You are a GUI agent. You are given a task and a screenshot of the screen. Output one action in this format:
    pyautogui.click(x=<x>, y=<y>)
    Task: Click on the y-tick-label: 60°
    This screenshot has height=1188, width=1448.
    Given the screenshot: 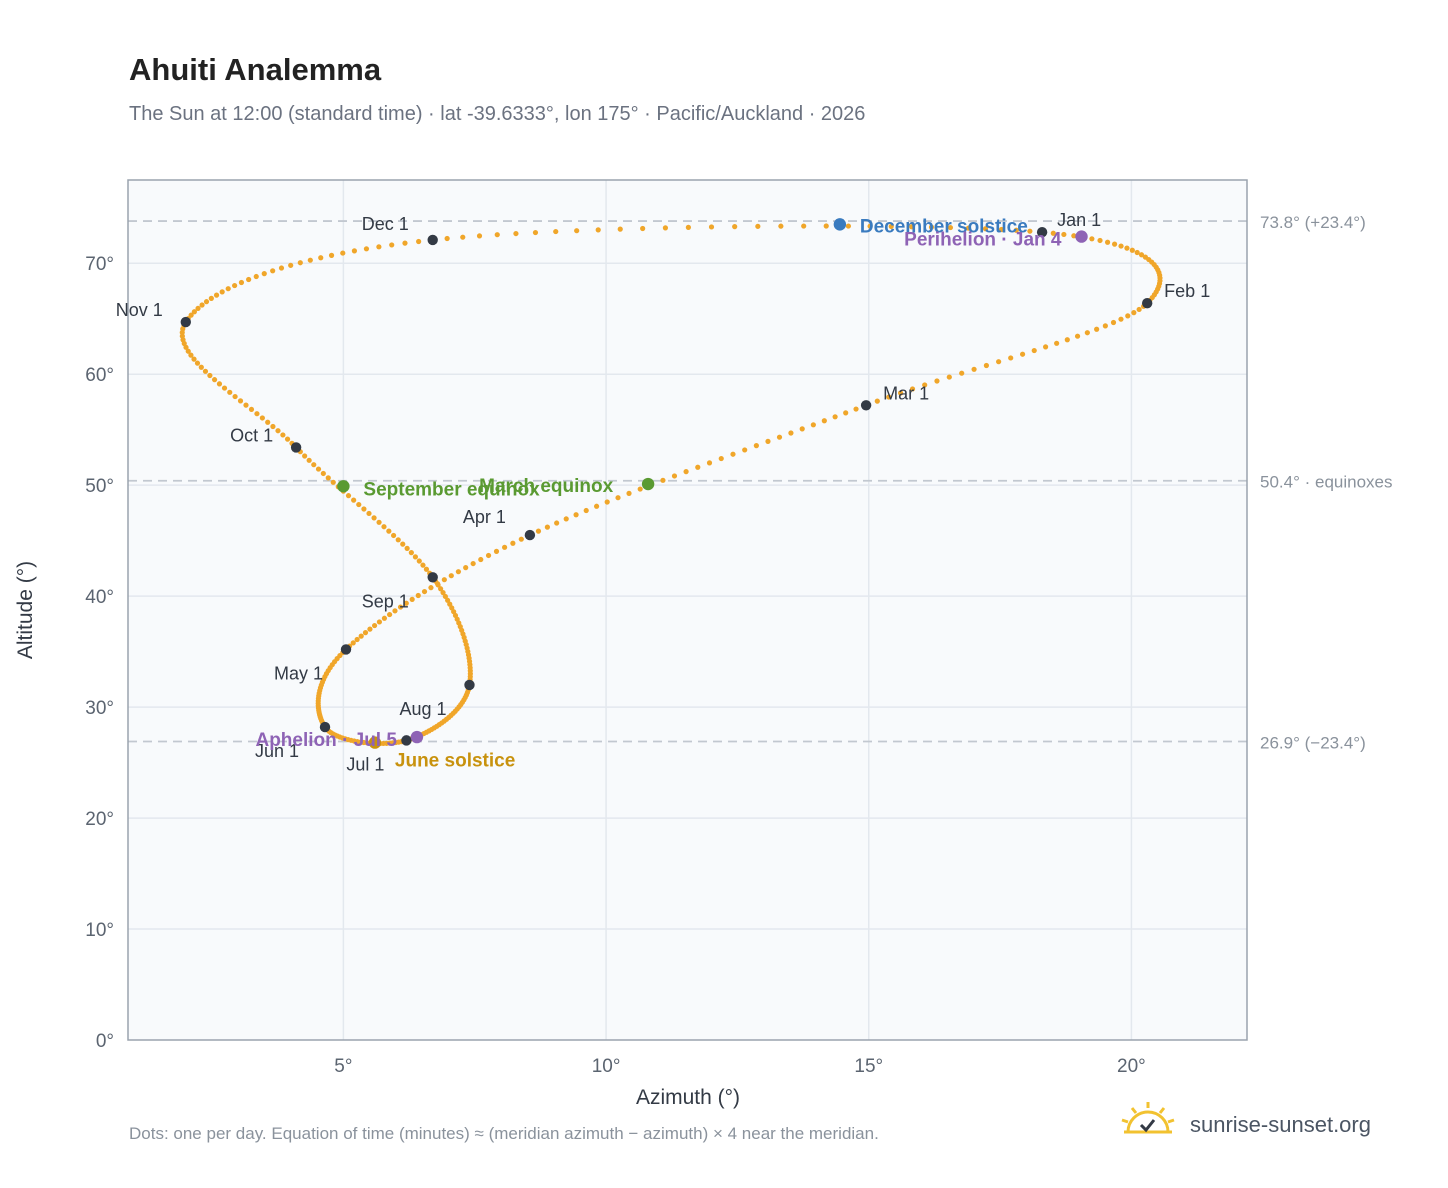 What is the action you would take?
    pyautogui.click(x=99, y=375)
    